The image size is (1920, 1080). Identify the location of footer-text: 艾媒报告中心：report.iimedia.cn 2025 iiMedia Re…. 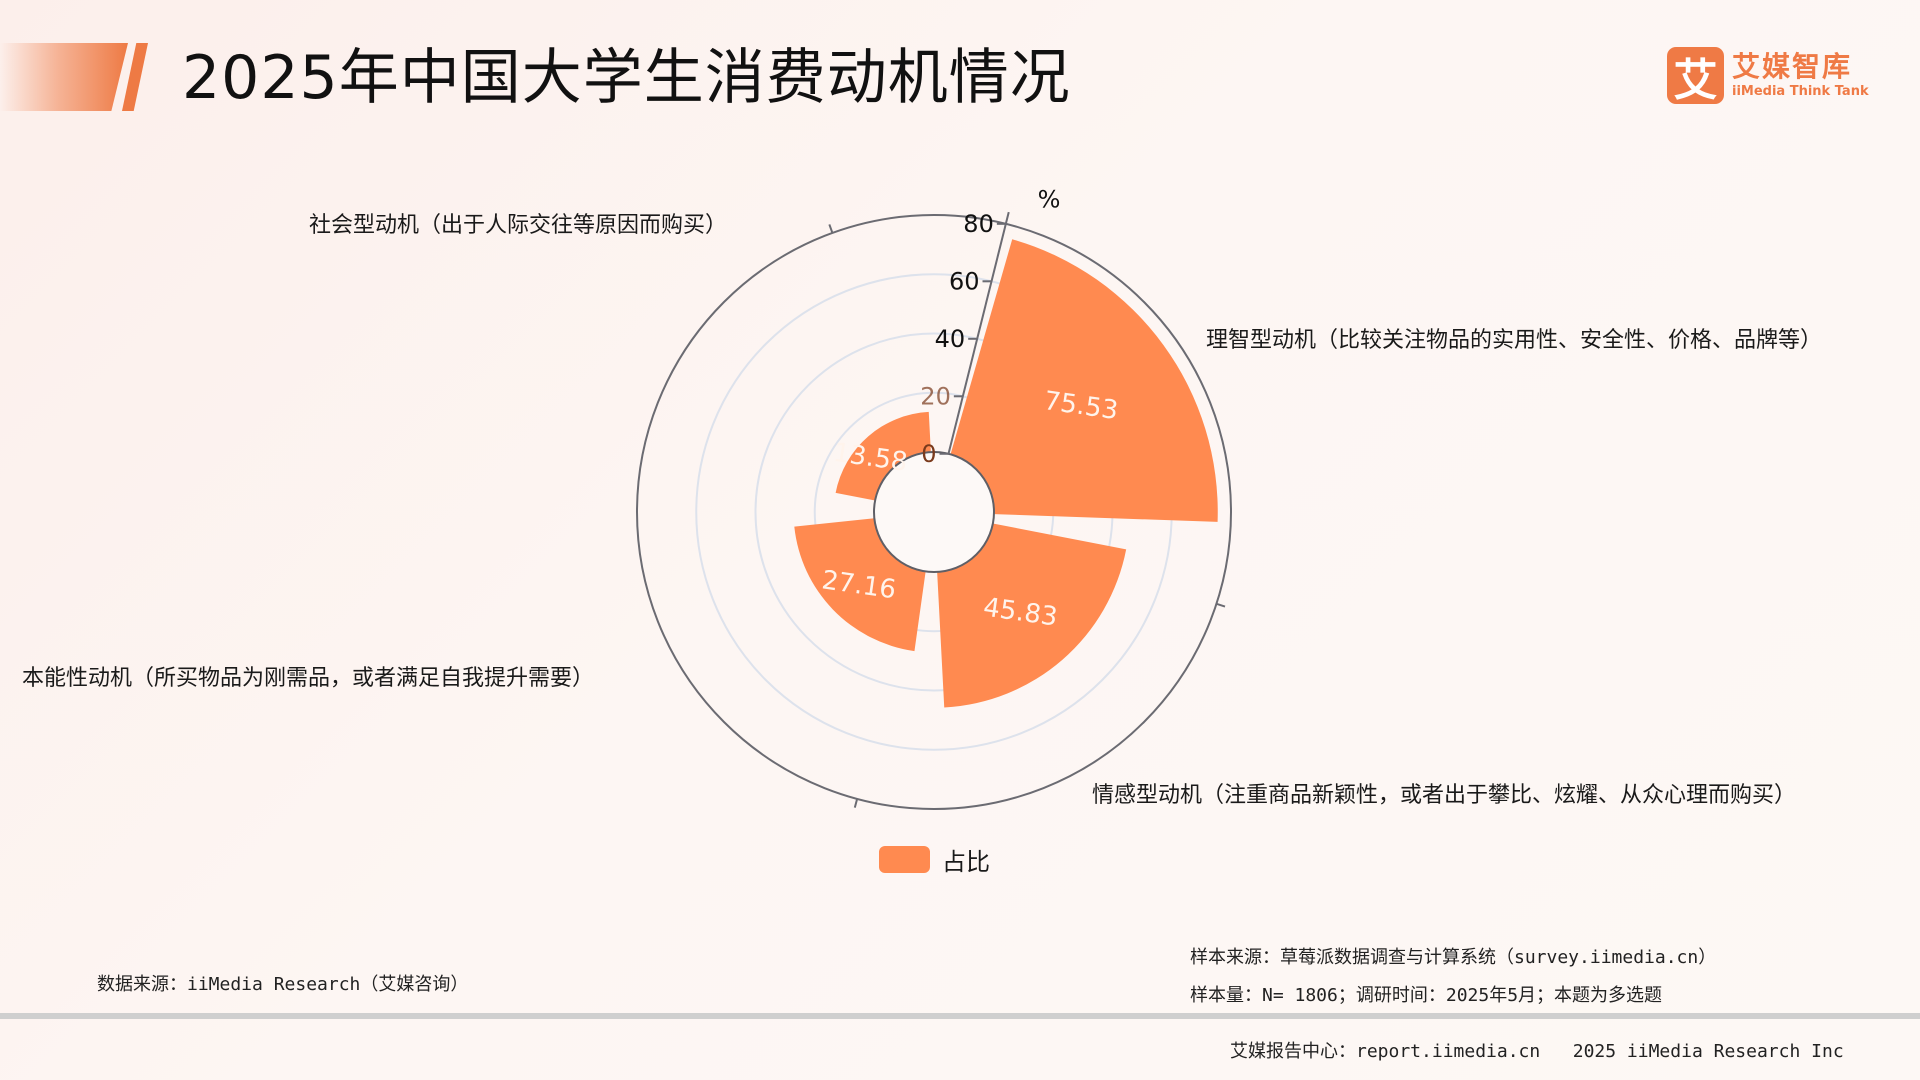
(1537, 1051).